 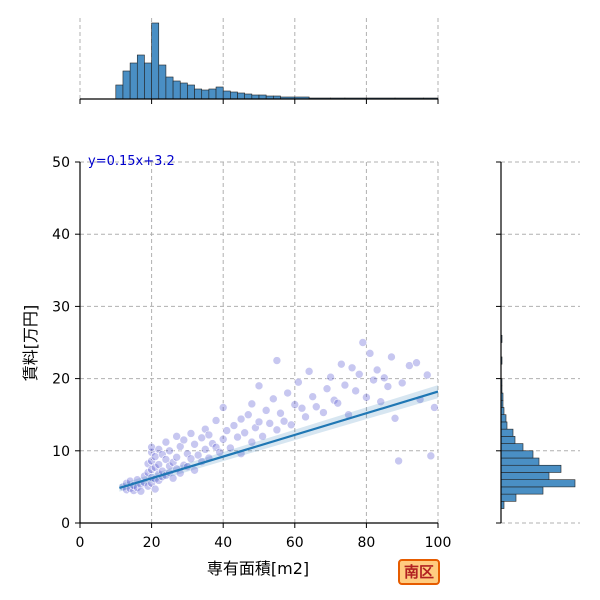 I want to click on y-axis-title: 賃料[万円], so click(x=30, y=343).